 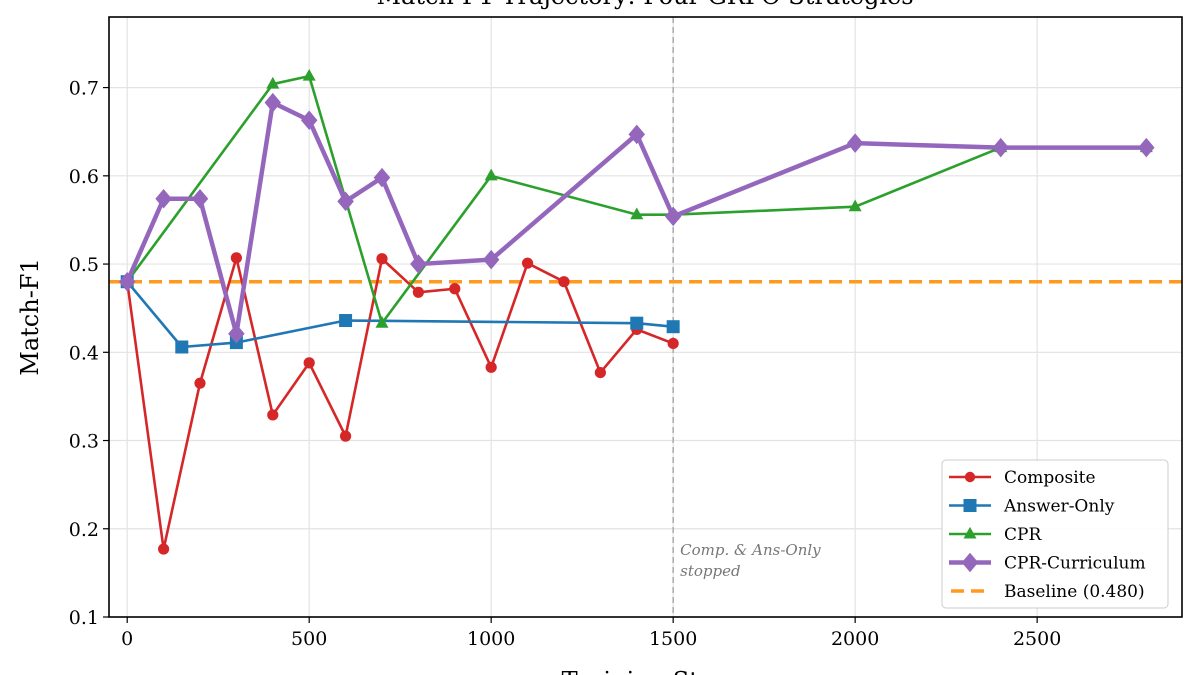 I want to click on y-tick-label: 0.4, so click(x=84, y=353).